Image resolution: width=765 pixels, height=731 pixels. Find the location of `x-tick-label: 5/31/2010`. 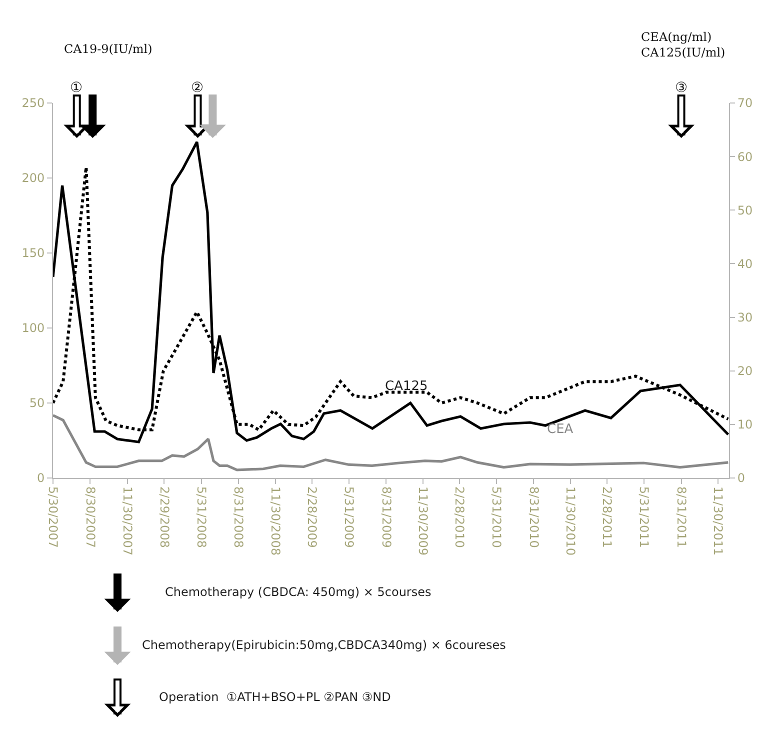

x-tick-label: 5/31/2010 is located at coordinates (497, 517).